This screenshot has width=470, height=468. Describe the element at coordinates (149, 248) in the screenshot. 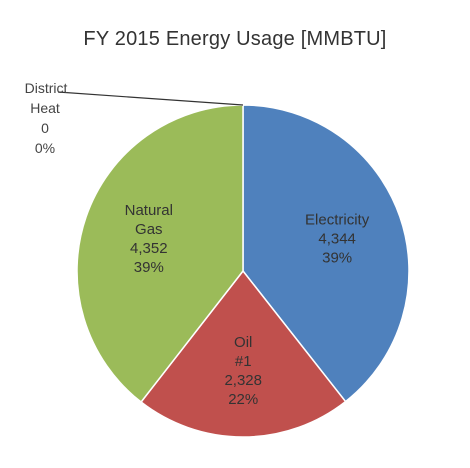

I see `data-label-natural-gas-value: 4,352` at that location.